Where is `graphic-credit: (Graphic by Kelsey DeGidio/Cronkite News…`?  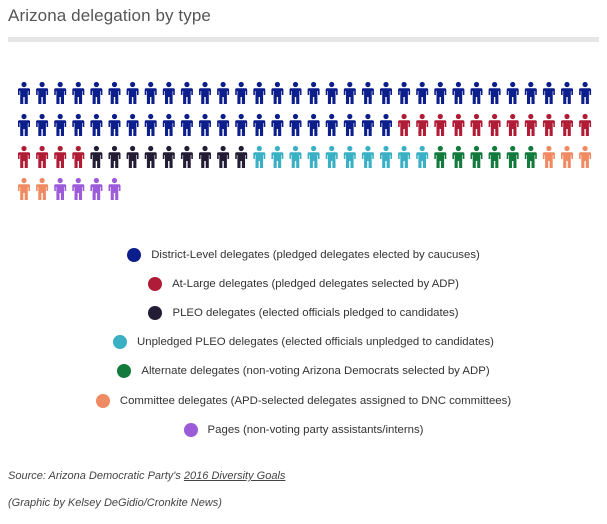
graphic-credit: (Graphic by Kelsey DeGidio/Cronkite News… is located at coordinates (115, 503).